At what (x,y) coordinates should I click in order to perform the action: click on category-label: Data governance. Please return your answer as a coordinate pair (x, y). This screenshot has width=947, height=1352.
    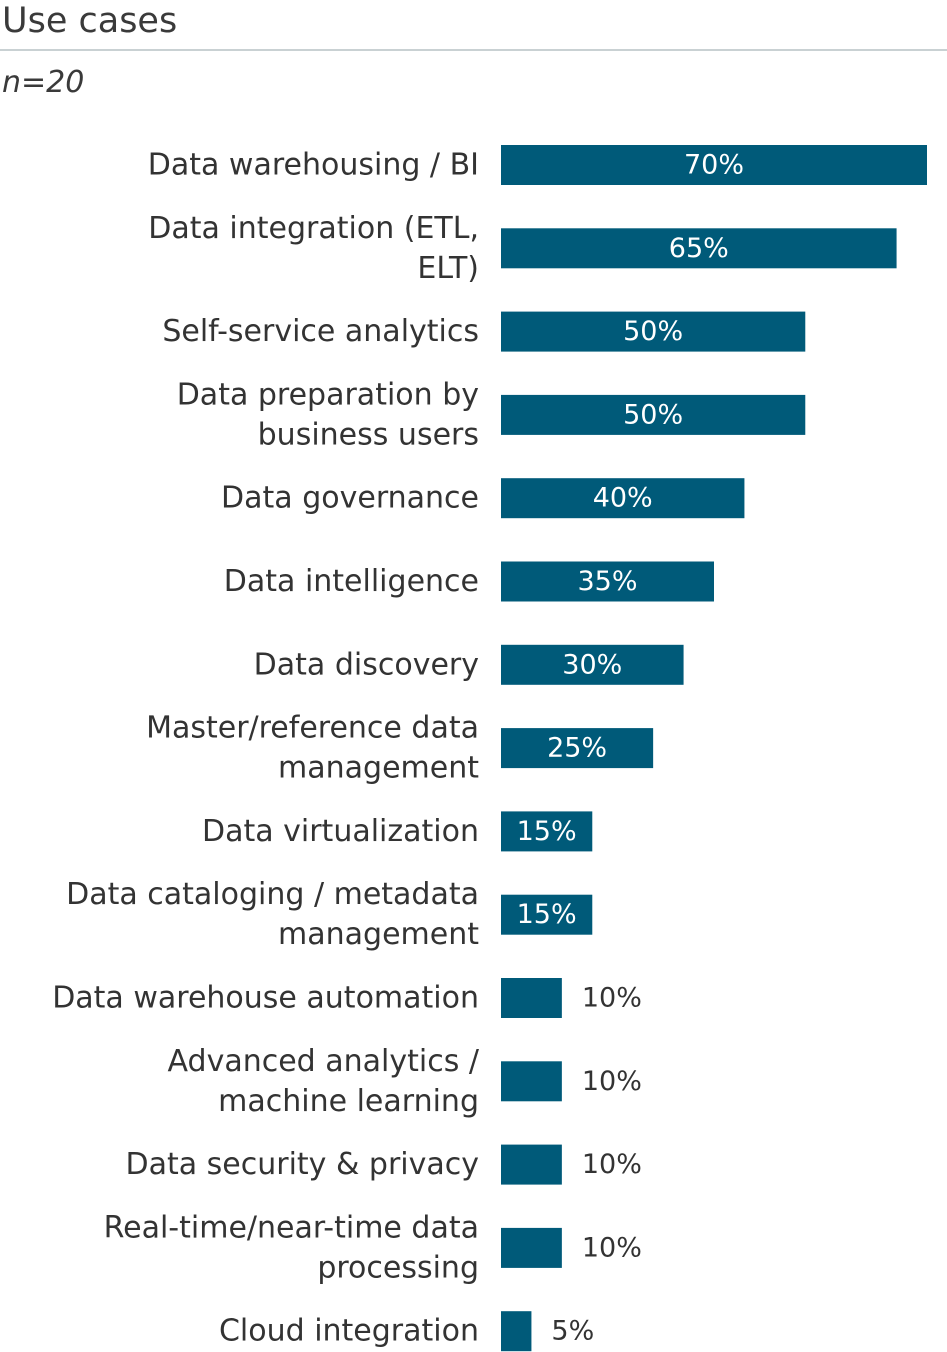
    Looking at the image, I should click on (350, 498).